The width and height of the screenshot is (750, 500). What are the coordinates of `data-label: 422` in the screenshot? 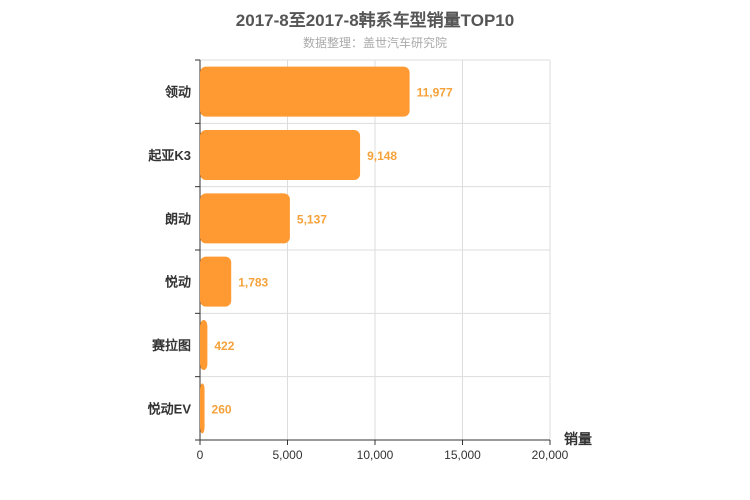 It's located at (224, 346).